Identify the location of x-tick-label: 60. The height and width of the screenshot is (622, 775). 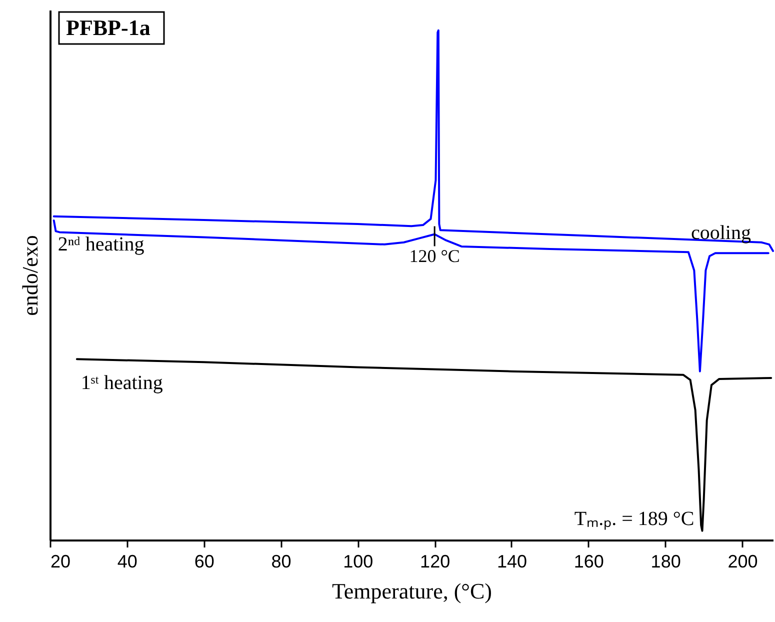
(204, 562).